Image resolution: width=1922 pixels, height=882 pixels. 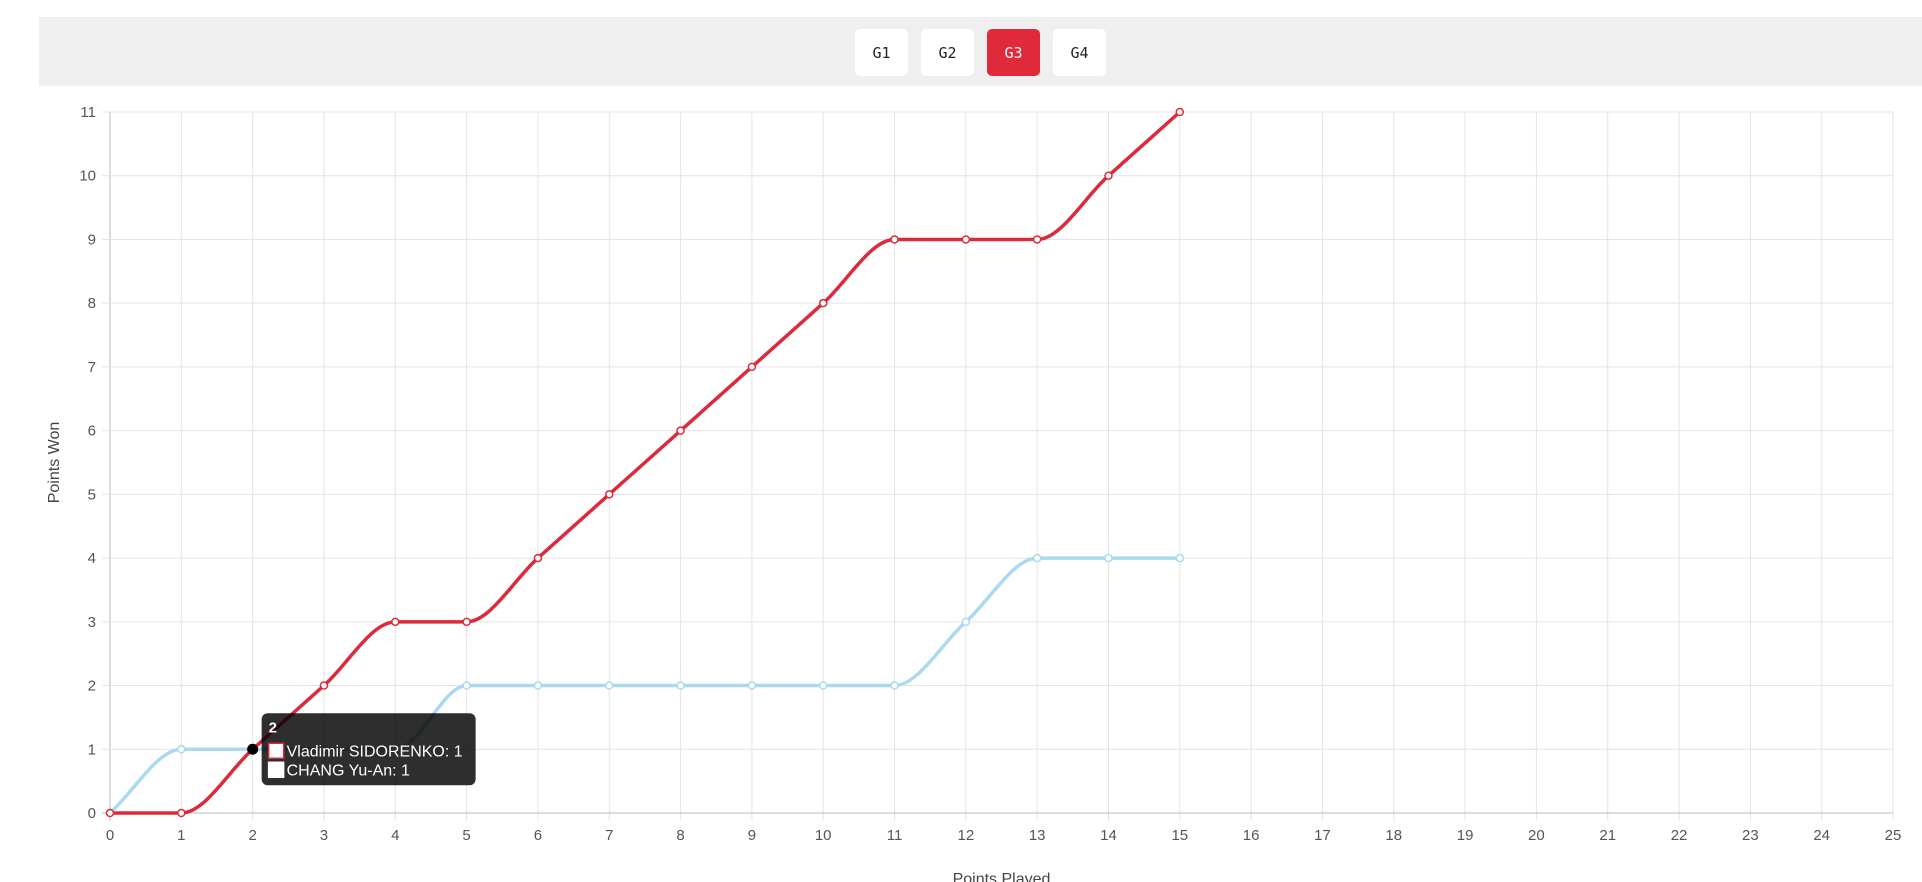 I want to click on y-tick-label: 2, so click(x=92, y=686).